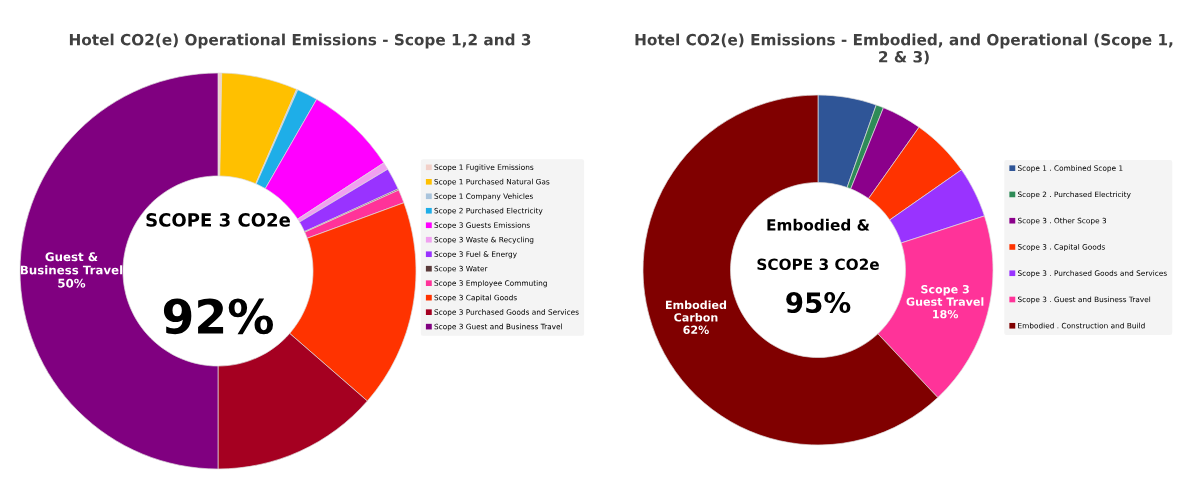 The height and width of the screenshot is (495, 1178). Describe the element at coordinates (945, 302) in the screenshot. I see `data-label: Scope 3 Guest Travel 18%` at that location.